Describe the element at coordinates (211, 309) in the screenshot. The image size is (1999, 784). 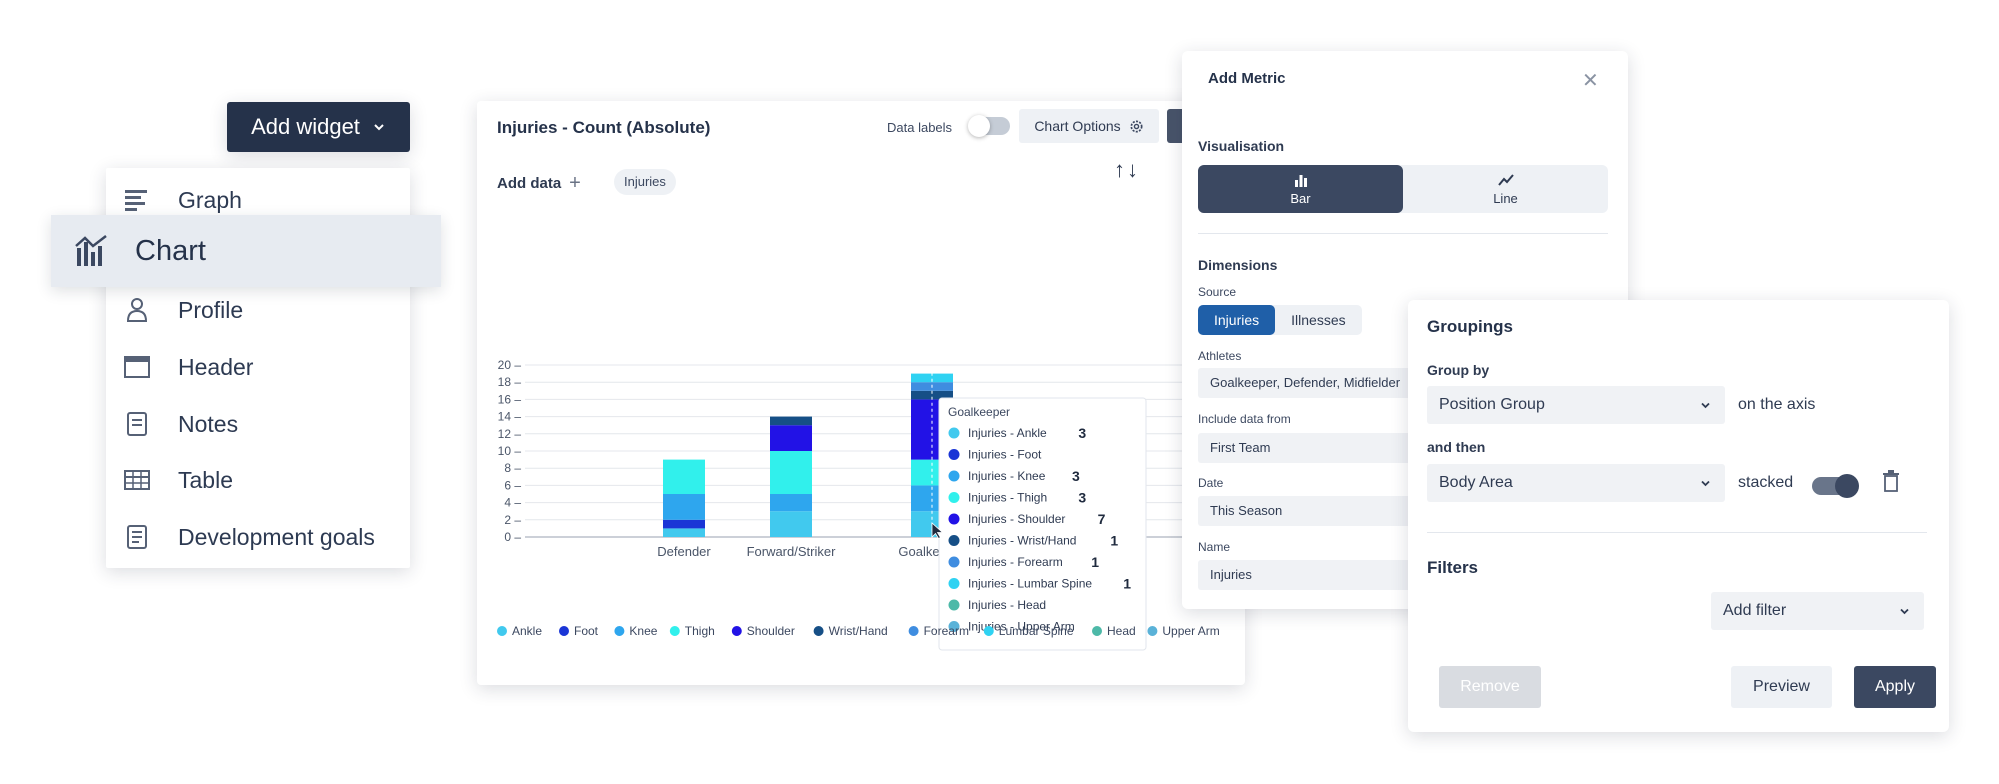
I see `menu-item-label: Profile` at that location.